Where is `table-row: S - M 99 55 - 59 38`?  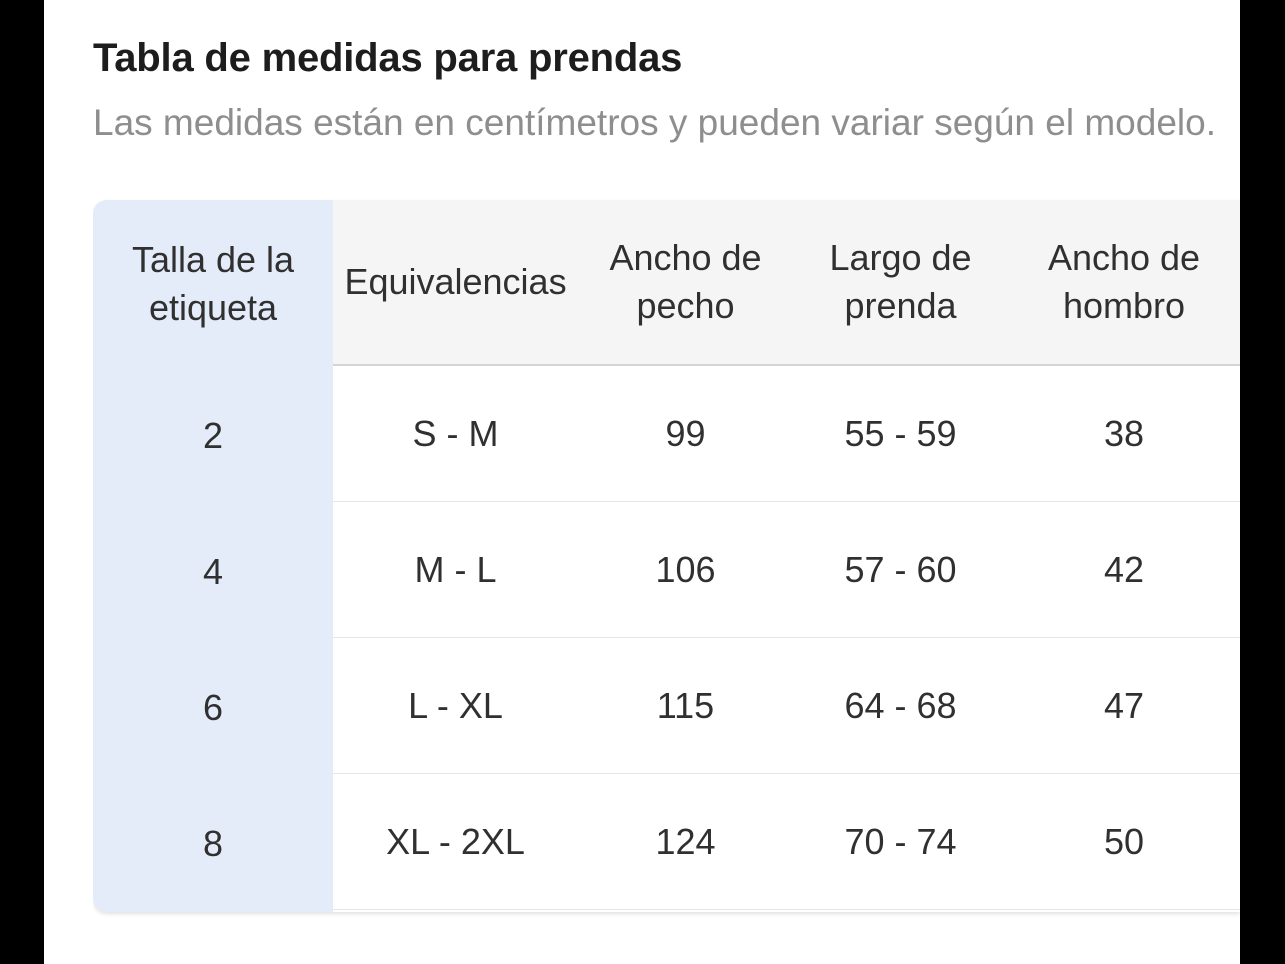
table-row: S - M 99 55 - 59 38 is located at coordinates (786, 434).